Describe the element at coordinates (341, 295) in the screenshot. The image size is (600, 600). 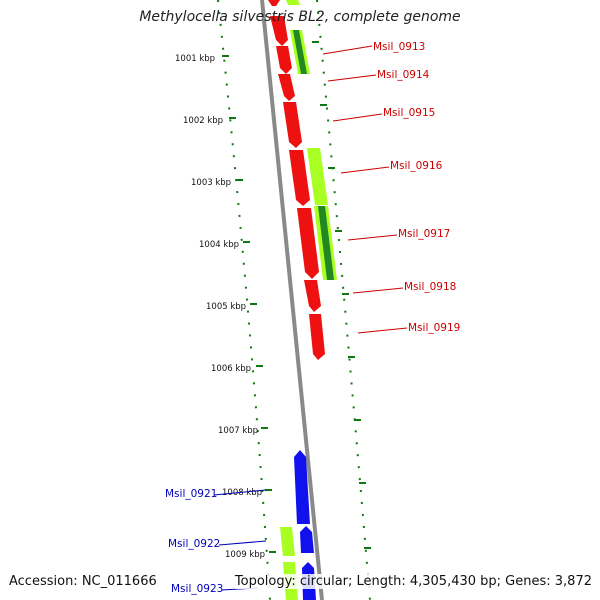
I see `outer-tick-marks` at that location.